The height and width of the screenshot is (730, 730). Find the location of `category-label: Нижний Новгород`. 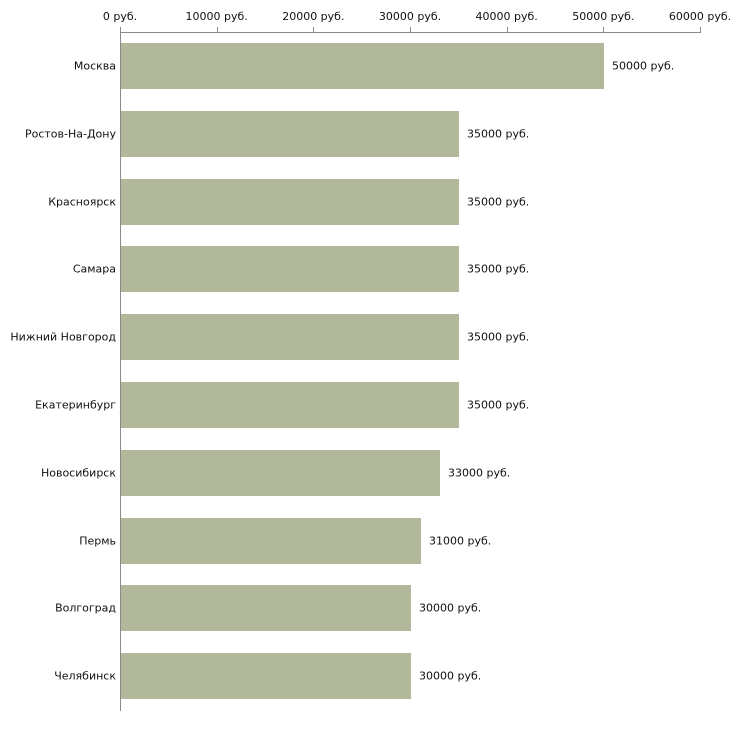

category-label: Нижний Новгород is located at coordinates (63, 337).